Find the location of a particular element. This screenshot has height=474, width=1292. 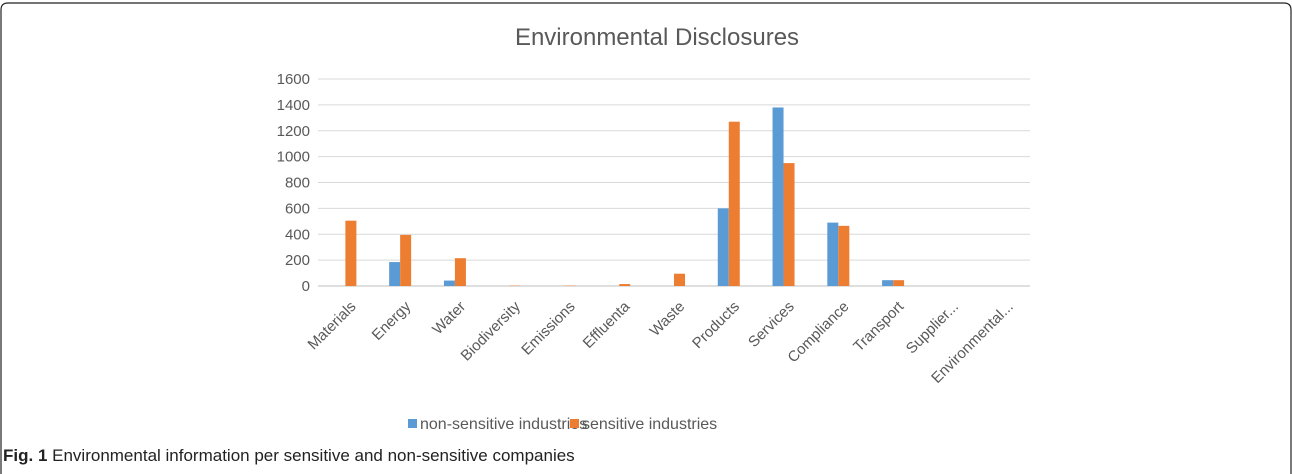

y-tick-label: 800 is located at coordinates (297, 183).